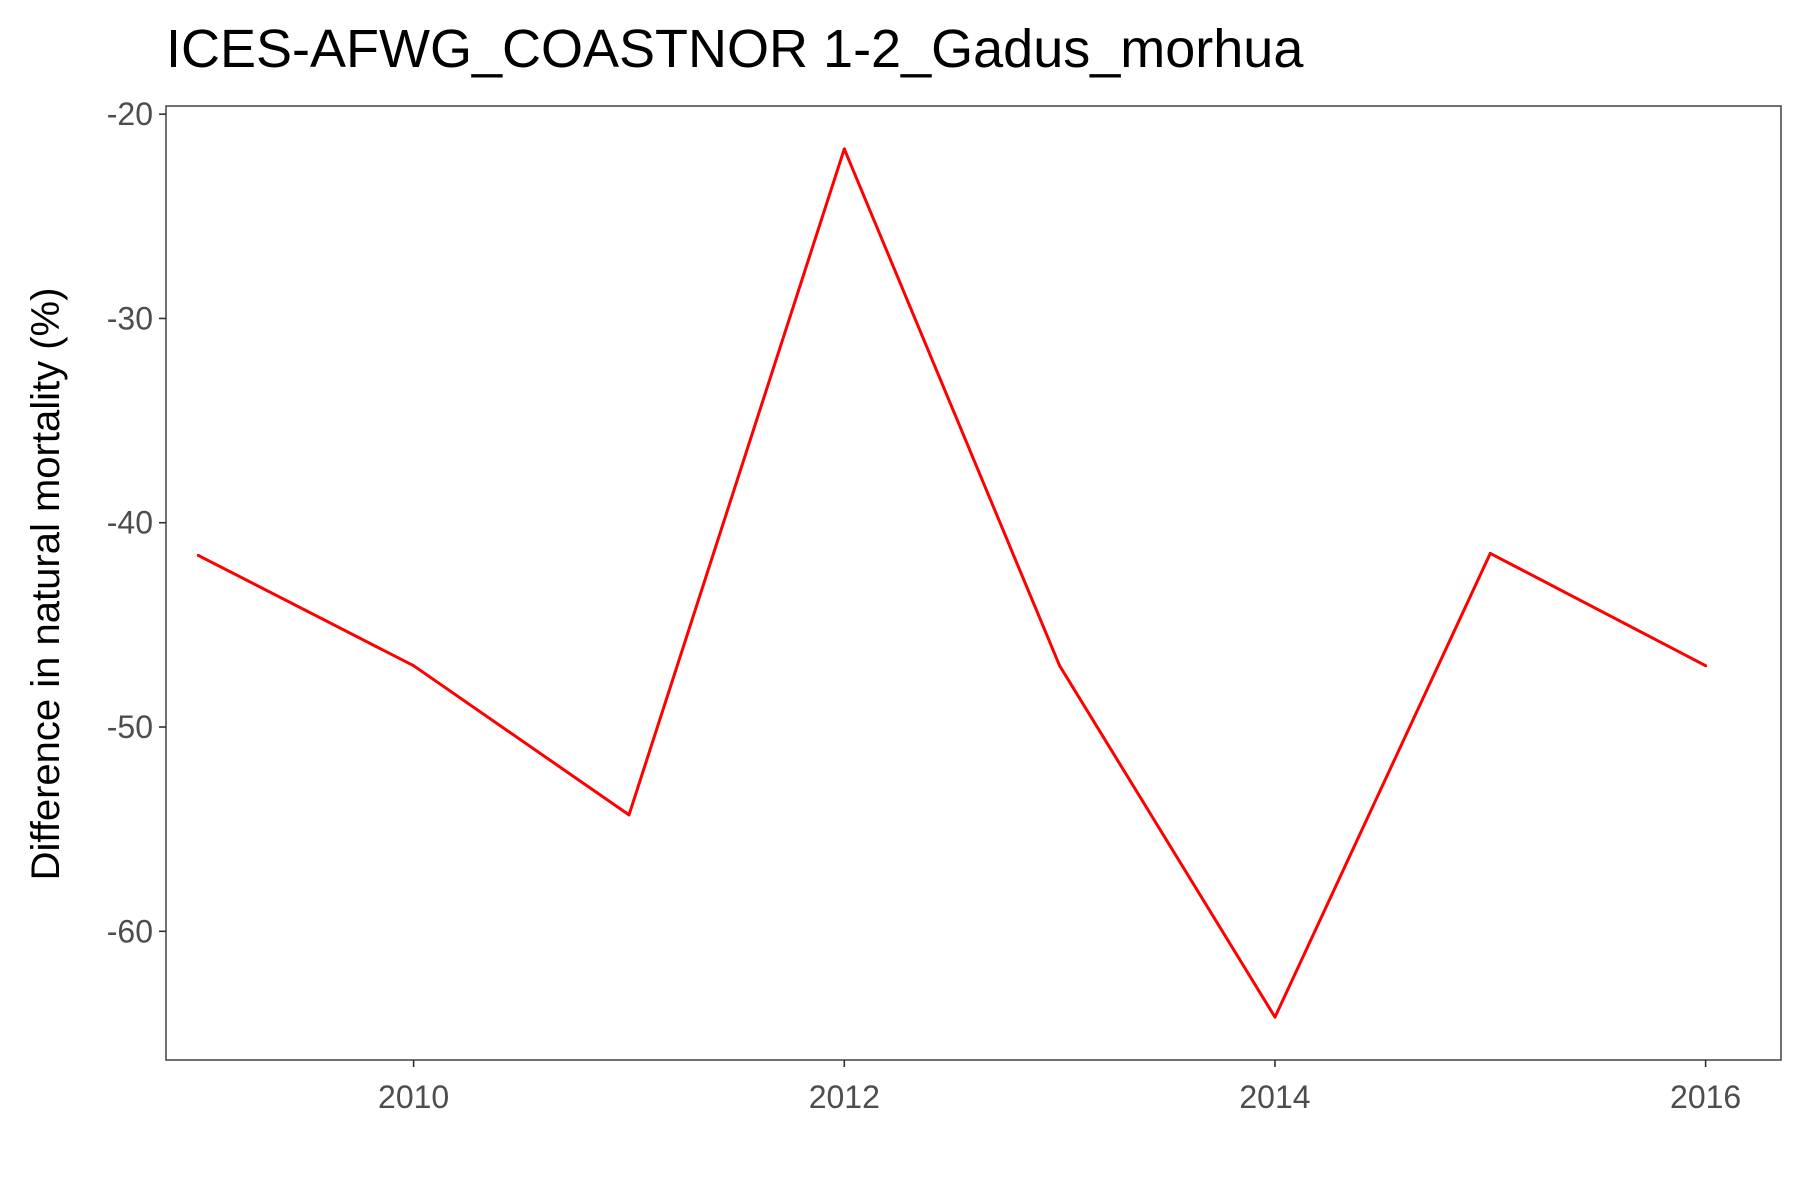 The height and width of the screenshot is (1200, 1800). Describe the element at coordinates (413, 1097) in the screenshot. I see `x-tick-label: 2010` at that location.